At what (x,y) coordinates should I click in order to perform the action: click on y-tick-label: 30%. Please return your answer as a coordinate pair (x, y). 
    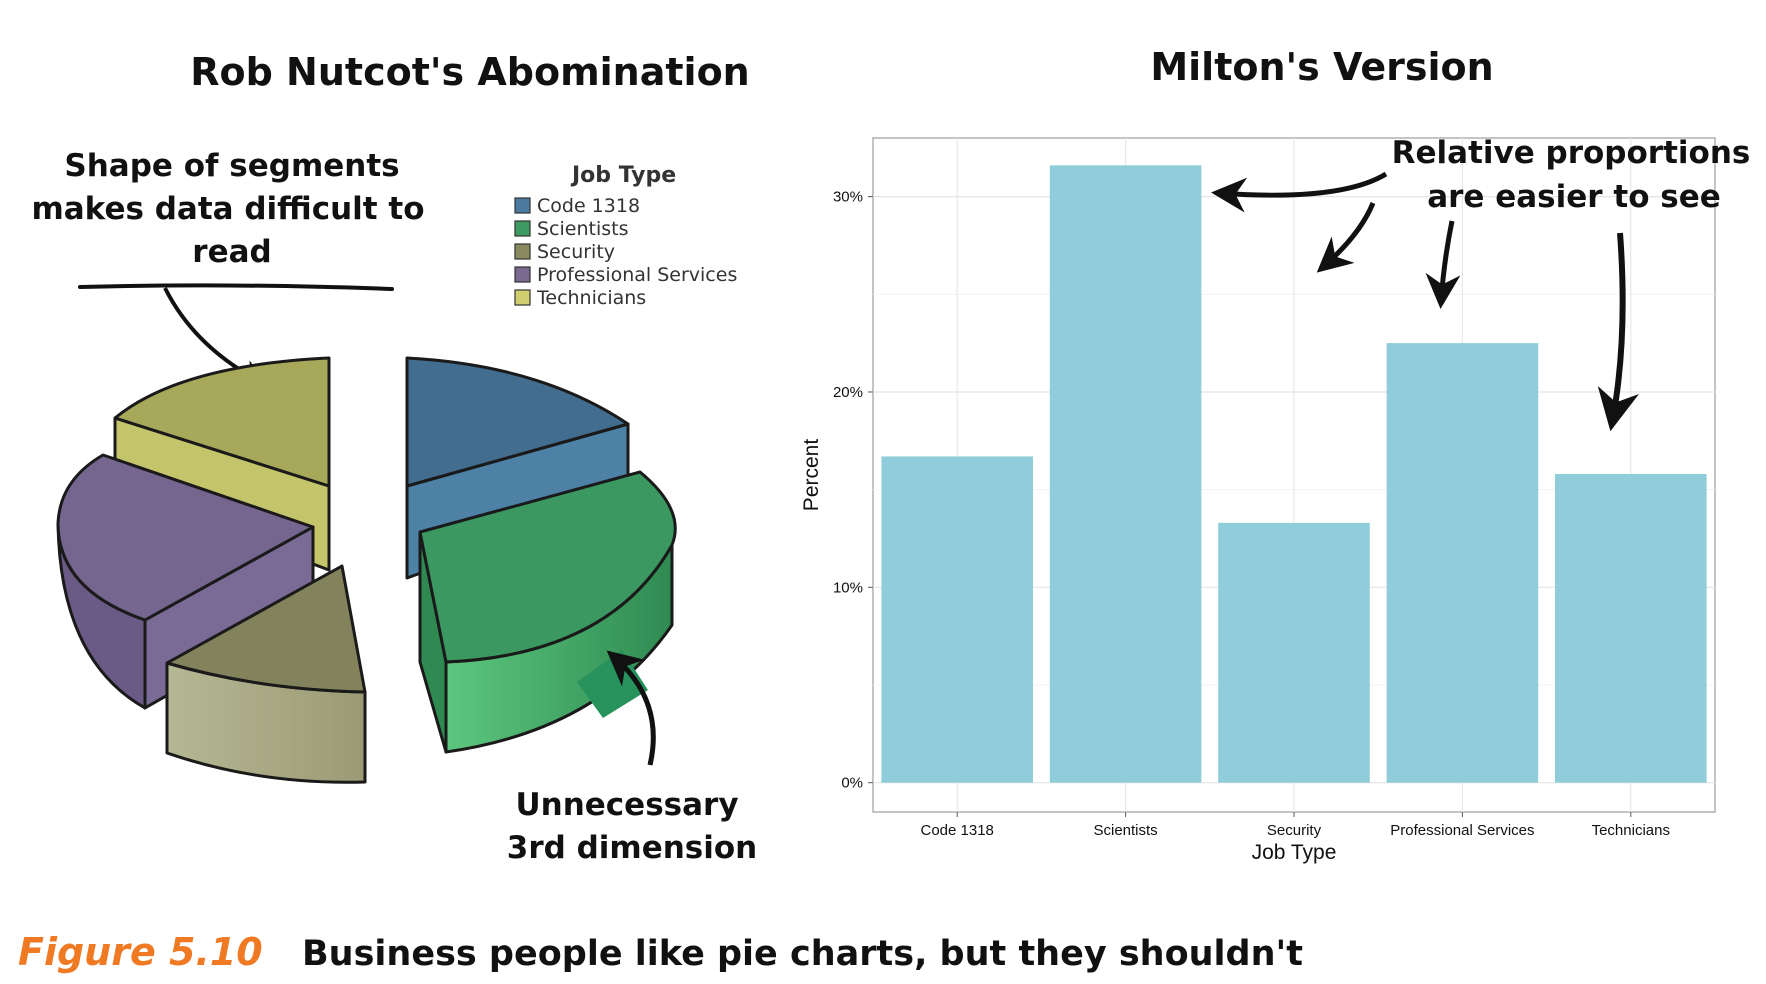
    Looking at the image, I should click on (848, 197).